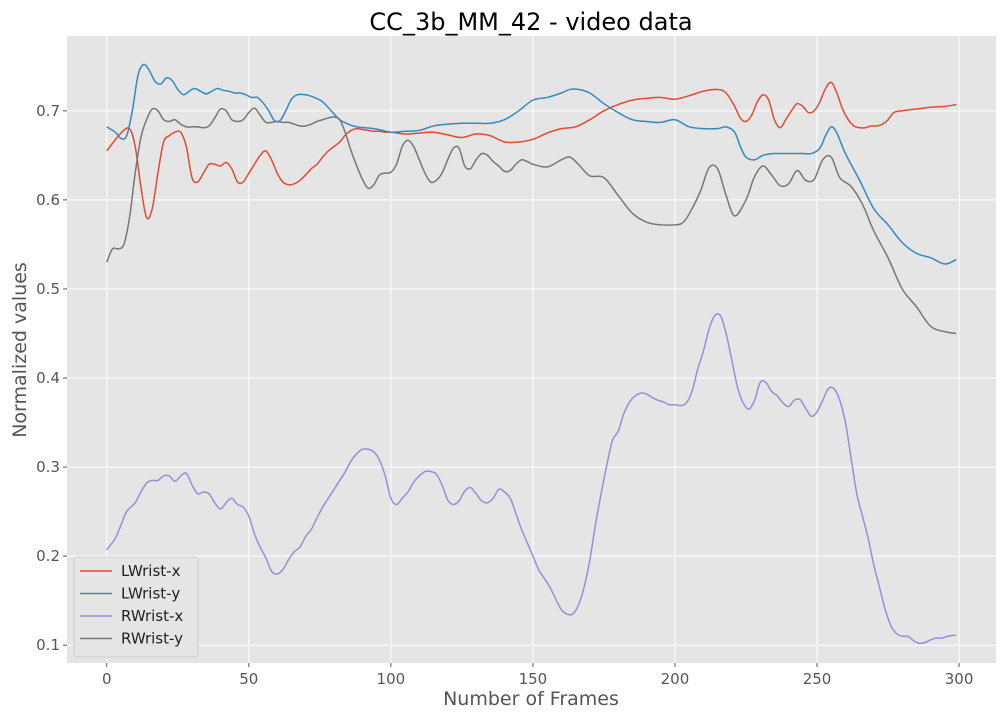  I want to click on y-tick-label: 0.3, so click(48, 467).